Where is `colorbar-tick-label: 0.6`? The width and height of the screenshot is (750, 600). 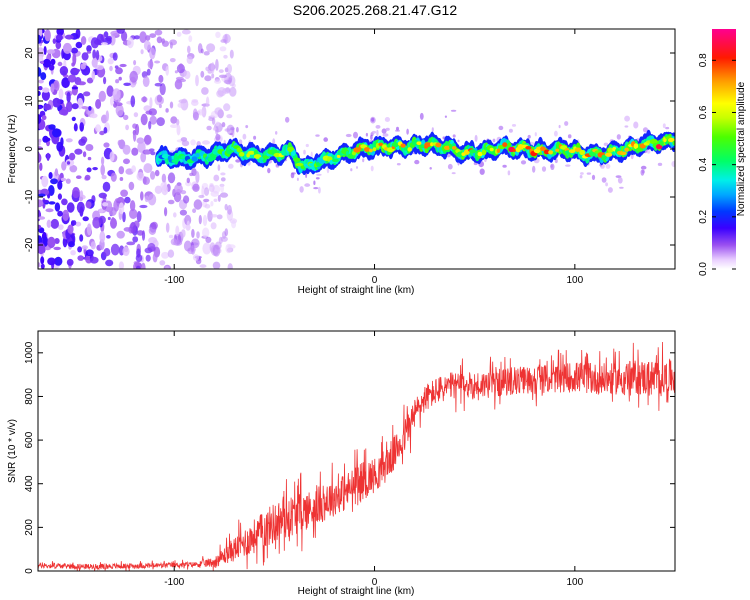 colorbar-tick-label: 0.6 is located at coordinates (703, 112).